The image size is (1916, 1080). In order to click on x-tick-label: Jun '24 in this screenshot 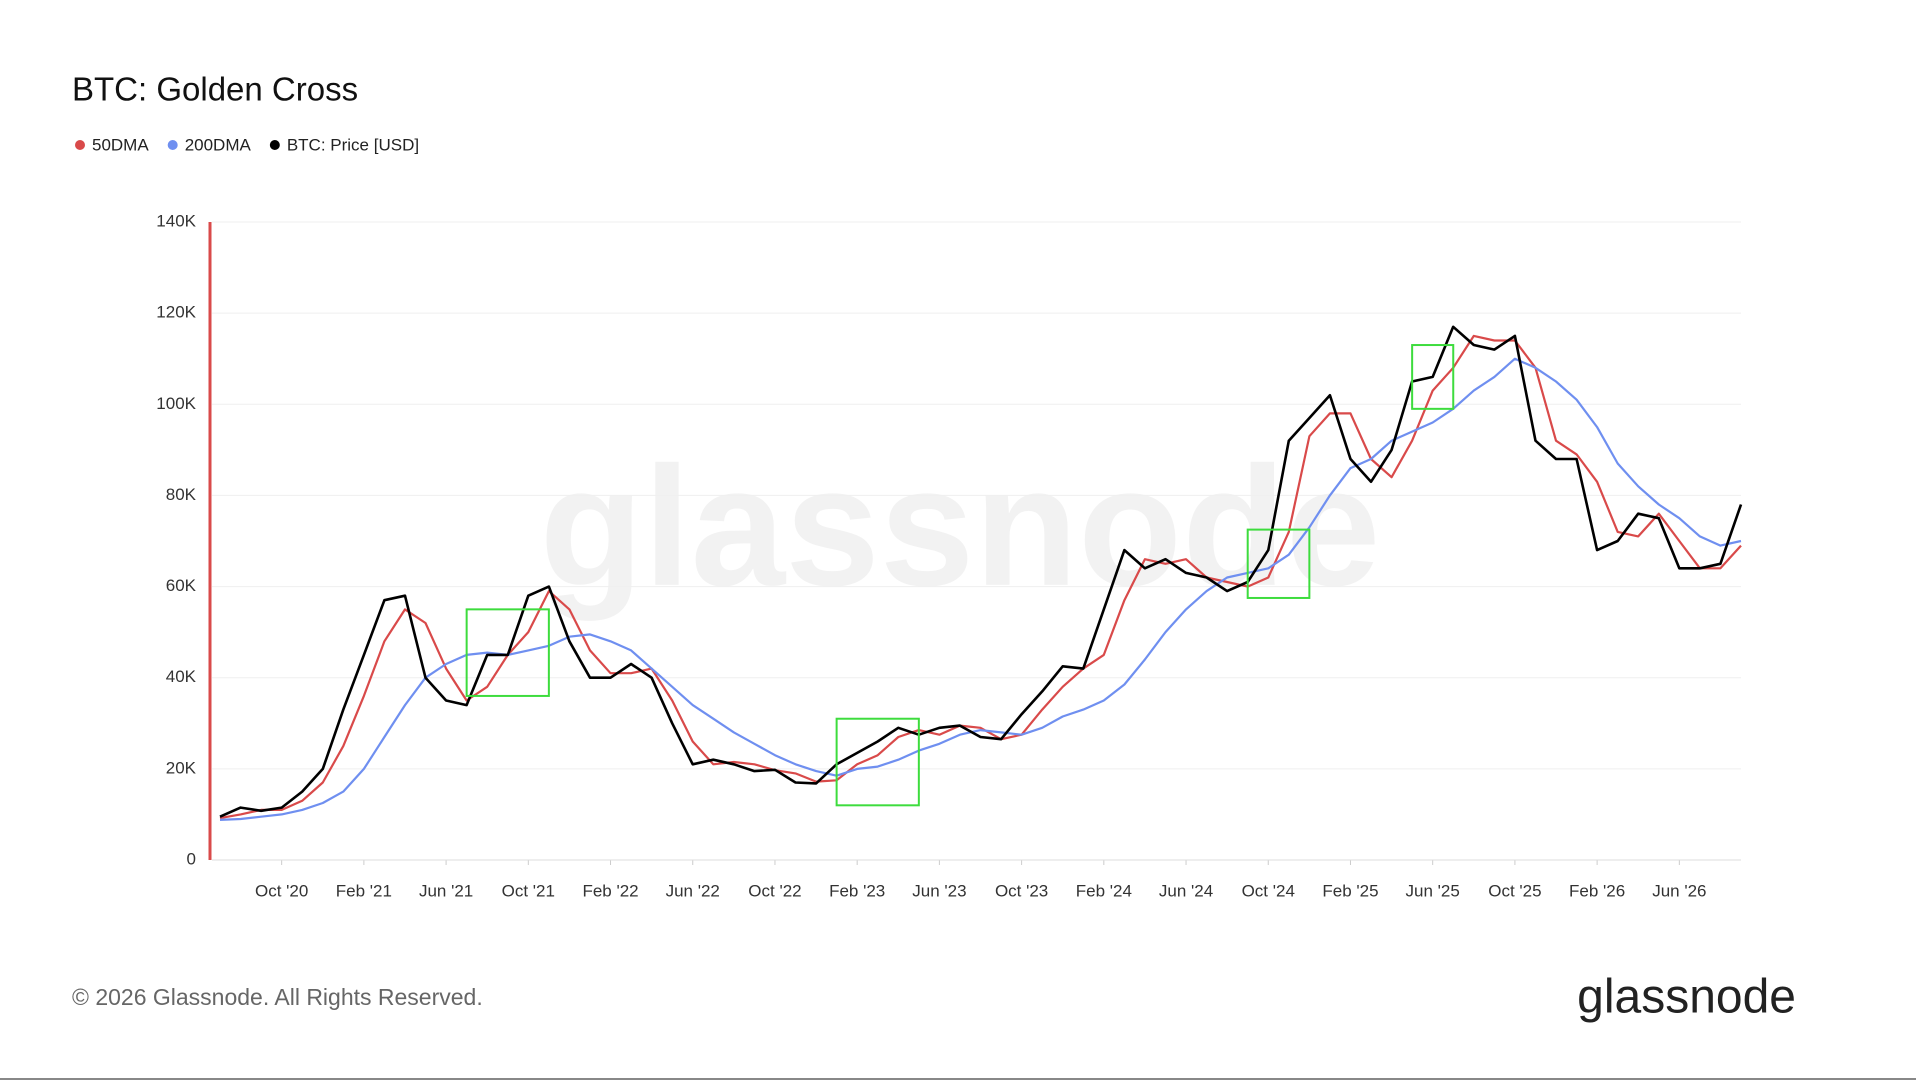, I will do `click(1186, 890)`.